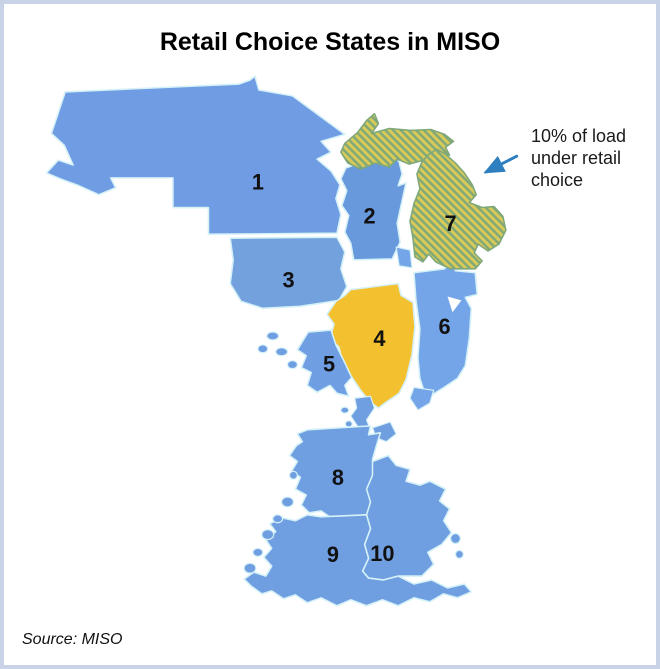 This screenshot has width=660, height=669. I want to click on region-5-shape, so click(324, 363).